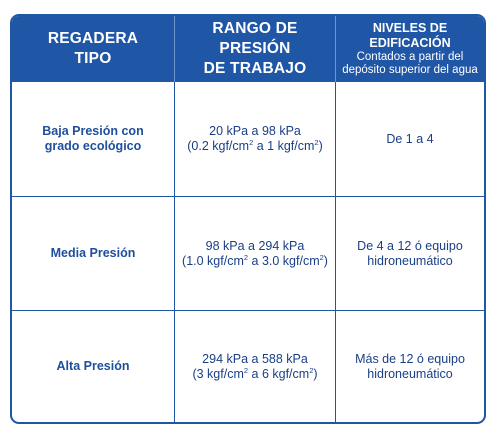 Image resolution: width=500 pixels, height=440 pixels. I want to click on header-building-levels-title: NIVELES DE EDIFICACIÓN, so click(410, 35).